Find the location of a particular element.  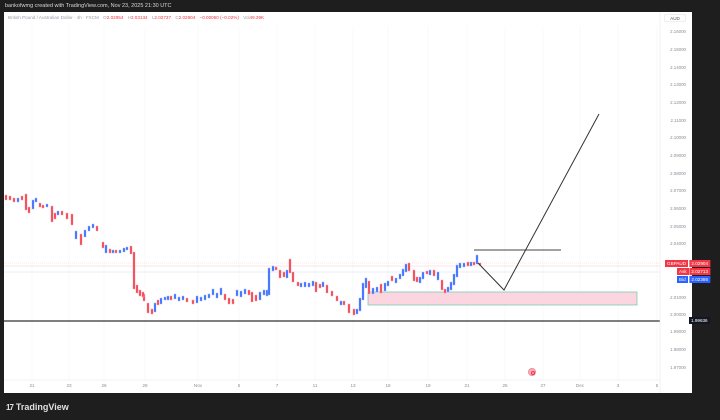

change-value: −0.00050 (−0.02%) is located at coordinates (219, 17).